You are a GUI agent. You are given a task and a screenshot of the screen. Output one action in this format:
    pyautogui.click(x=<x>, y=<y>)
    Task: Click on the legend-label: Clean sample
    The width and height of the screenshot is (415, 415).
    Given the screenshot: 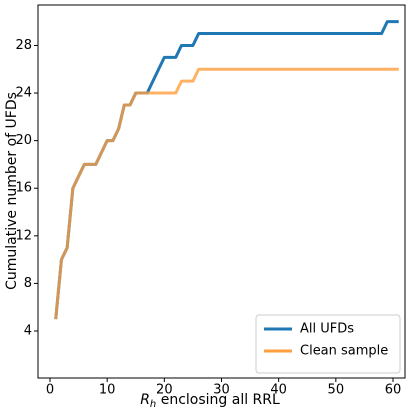 What is the action you would take?
    pyautogui.click(x=344, y=351)
    